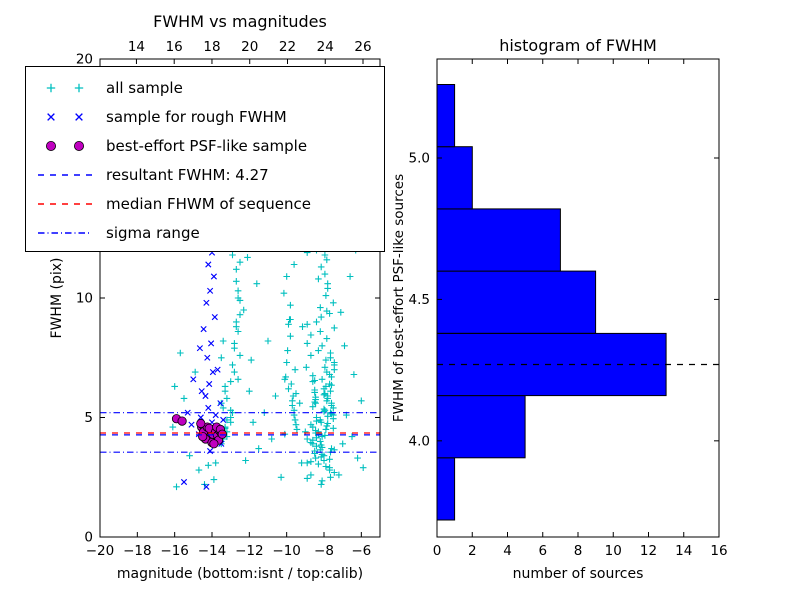  Describe the element at coordinates (240, 574) in the screenshot. I see `left-x-axis-label: magnitude (bottom:isnt / top:calib)` at that location.